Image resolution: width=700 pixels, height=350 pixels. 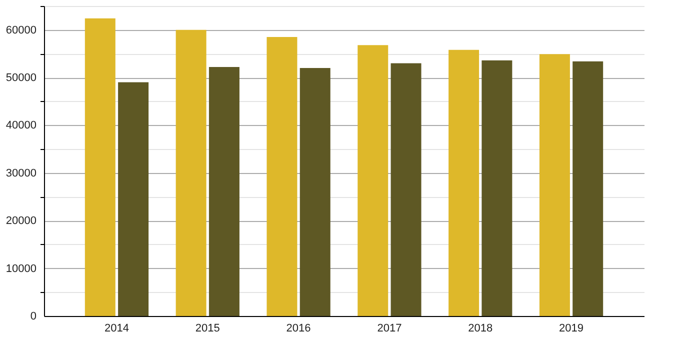 I want to click on y-tick-label: 20000, so click(x=21, y=221).